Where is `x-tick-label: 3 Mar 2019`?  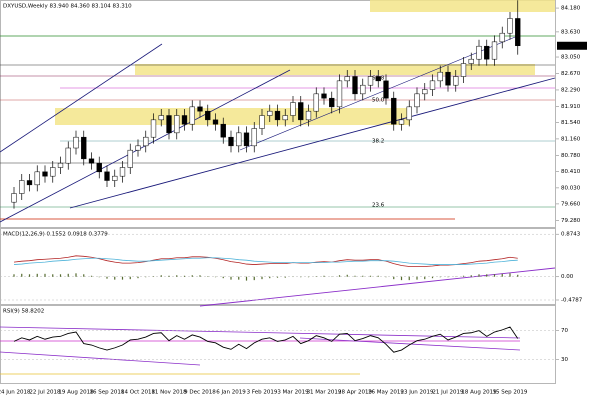 x-tick-label: 3 Mar 2019 is located at coordinates (293, 393).